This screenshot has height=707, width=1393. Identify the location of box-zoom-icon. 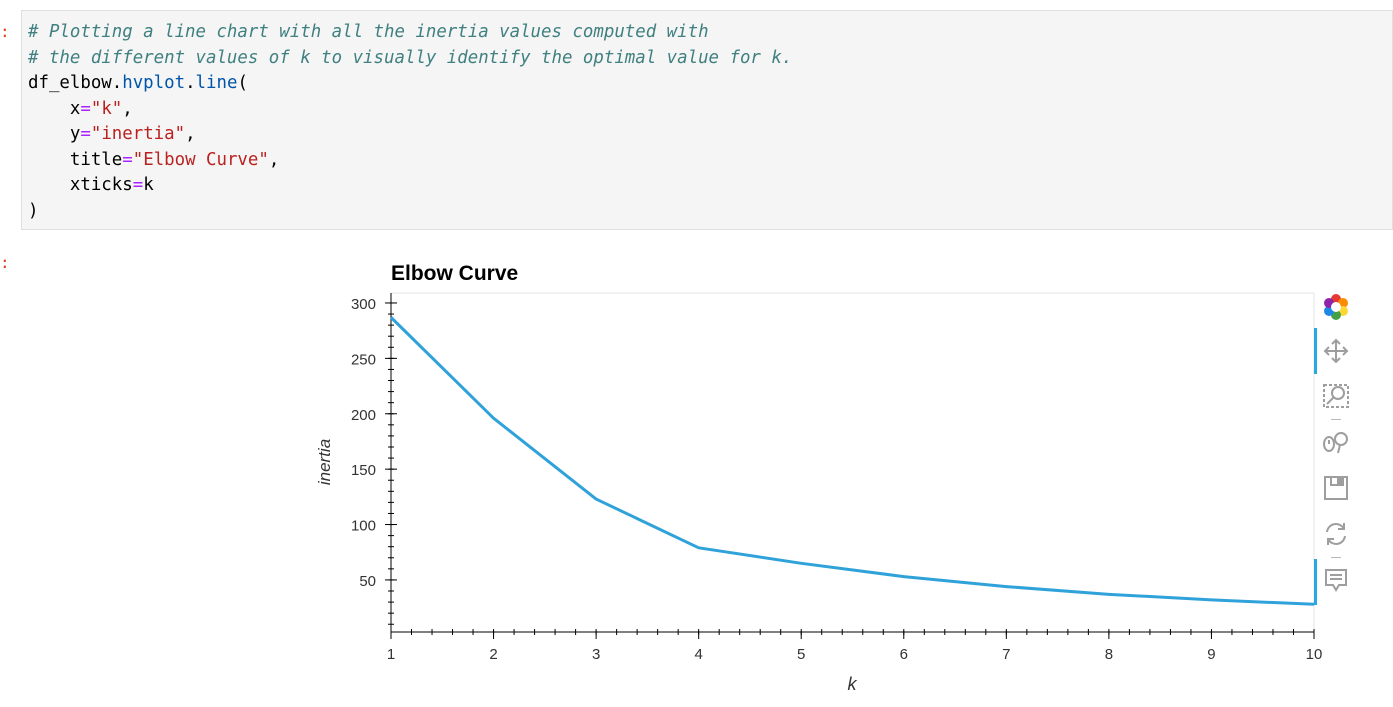
(1336, 396).